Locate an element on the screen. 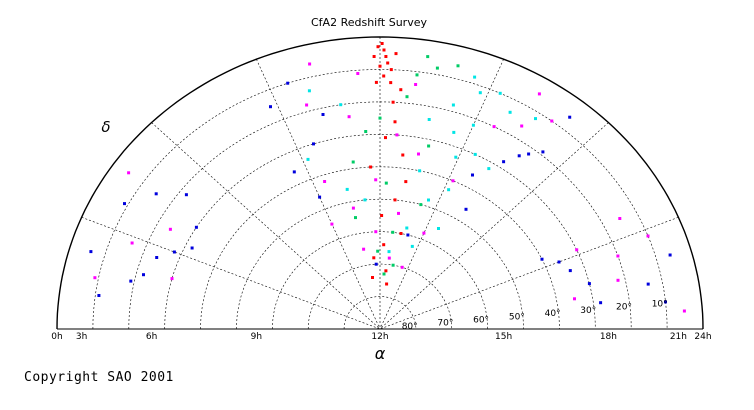 This screenshot has width=754, height=410. x-tick-label: 0h is located at coordinates (56, 337).